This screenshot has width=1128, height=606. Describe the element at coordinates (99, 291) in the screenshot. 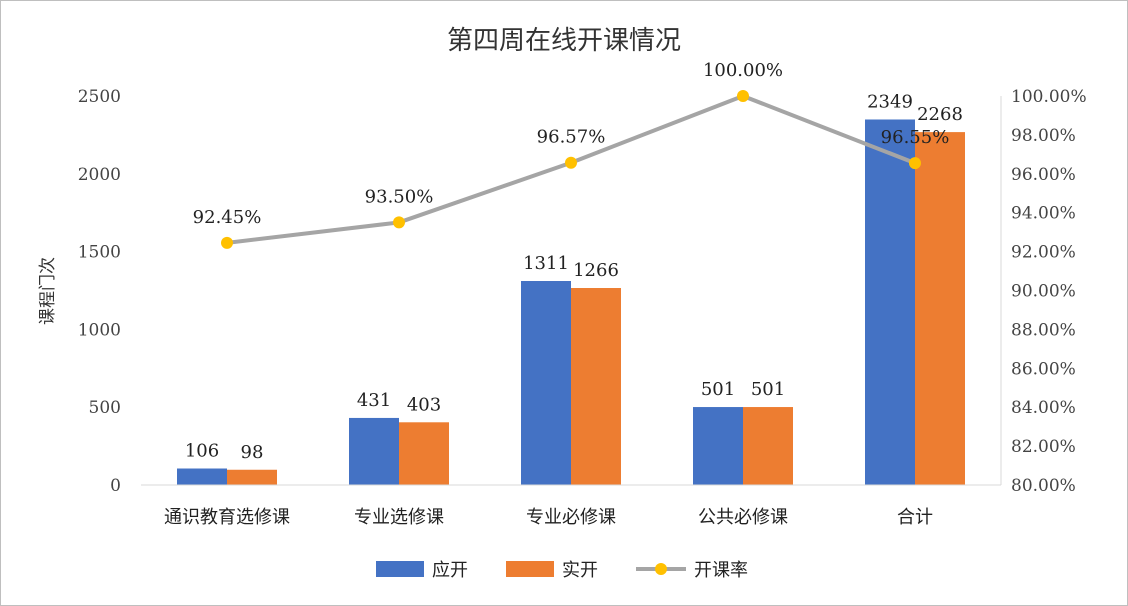

I see `left-axis: 0 500 1000 1500 2000 2500` at that location.